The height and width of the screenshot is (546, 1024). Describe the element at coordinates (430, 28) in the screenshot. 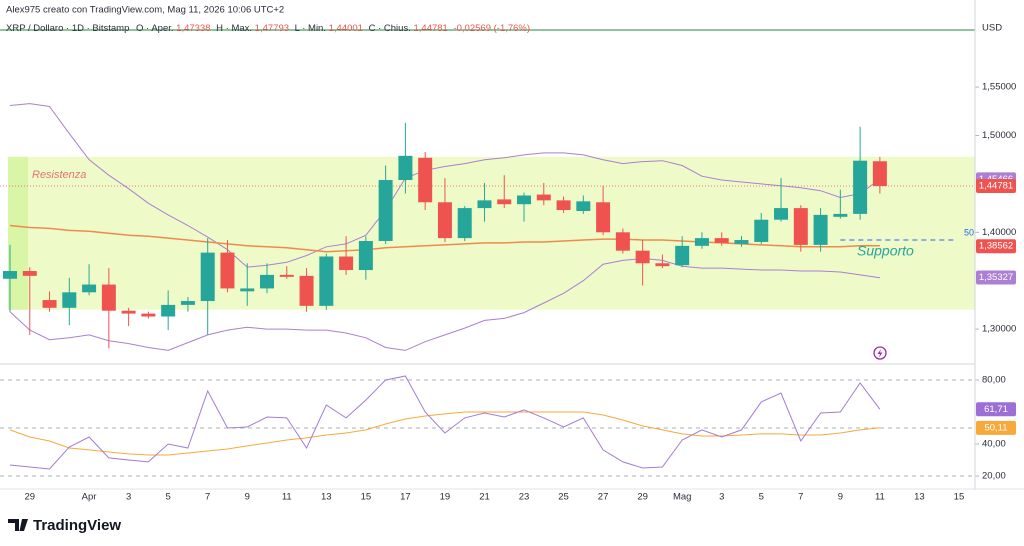

I see `ohlc-value: 1,44781` at that location.